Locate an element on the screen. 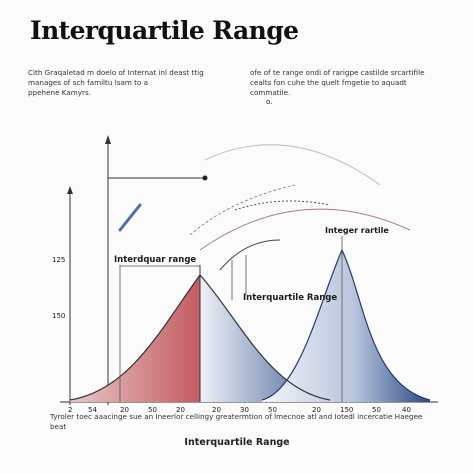  page-title: Interquartile Range is located at coordinates (164, 30).